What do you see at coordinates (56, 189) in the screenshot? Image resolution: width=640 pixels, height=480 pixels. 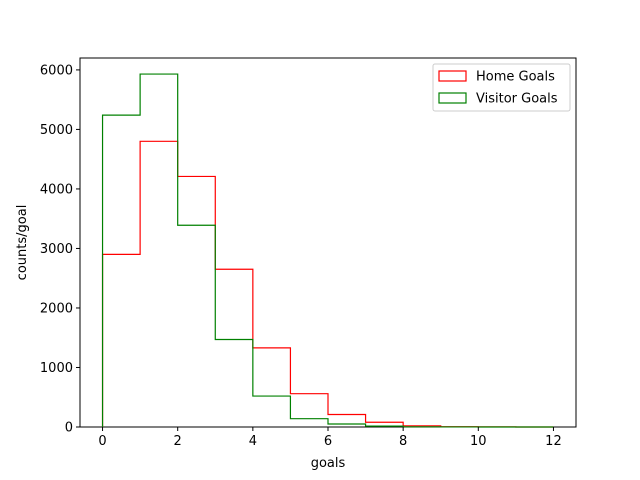 I see `y-tick-label: 4000` at bounding box center [56, 189].